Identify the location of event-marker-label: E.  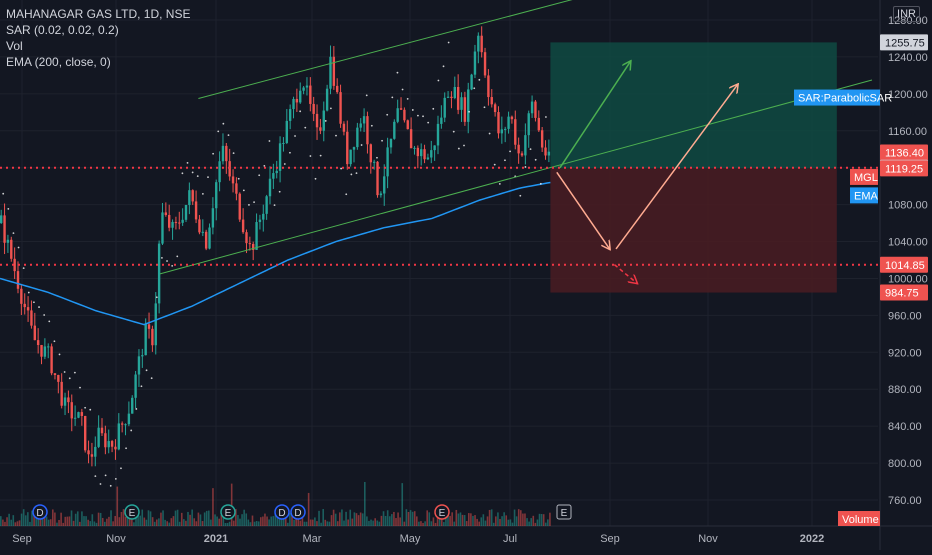
(564, 513).